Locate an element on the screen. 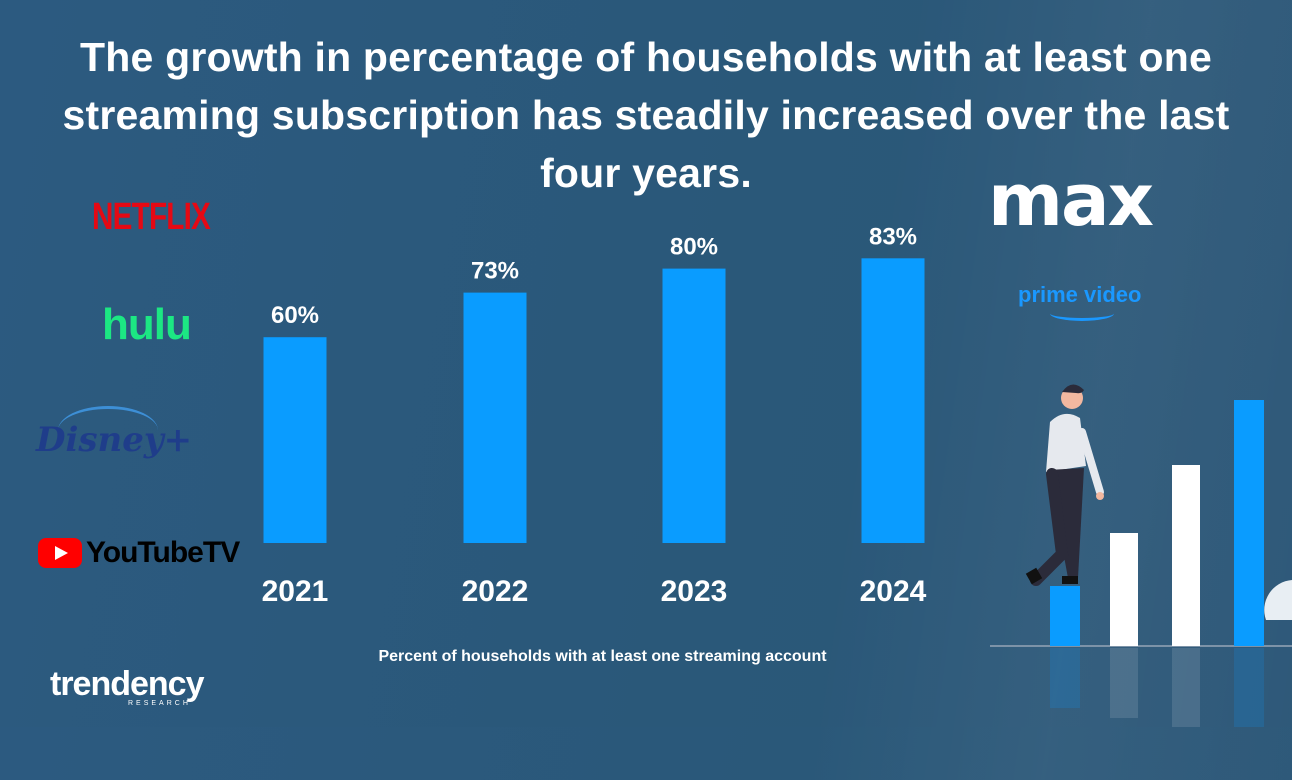 Image resolution: width=1292 pixels, height=780 pixels. prime-video-logo: prime video is located at coordinates (1080, 294).